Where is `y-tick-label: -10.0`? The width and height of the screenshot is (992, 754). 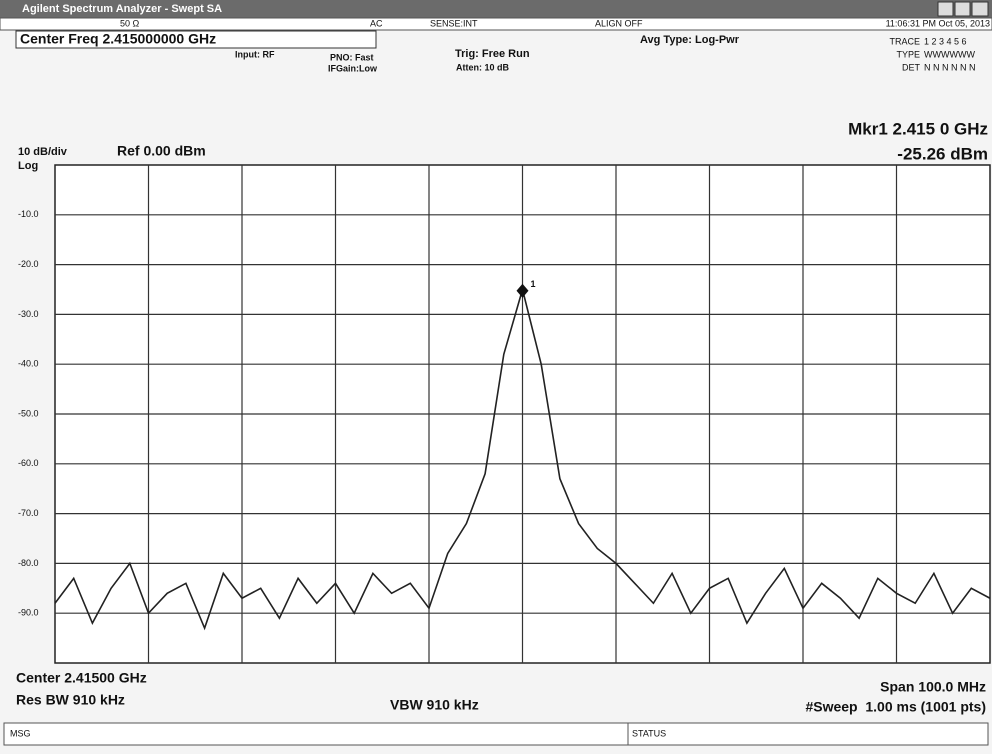 y-tick-label: -10.0 is located at coordinates (28, 214).